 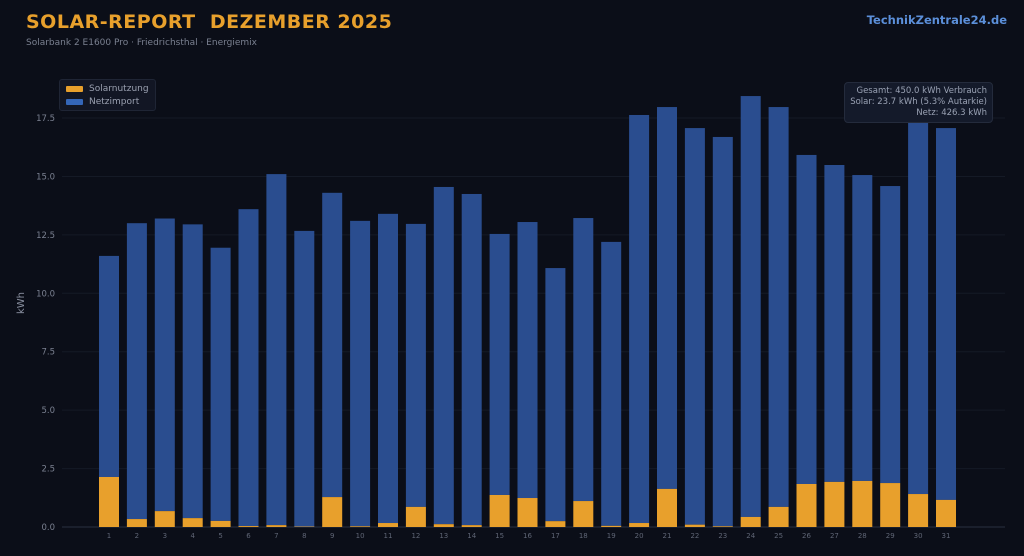 What do you see at coordinates (209, 22) in the screenshot?
I see `page-title: SOLAR-REPORT DEZEMBER 2025` at bounding box center [209, 22].